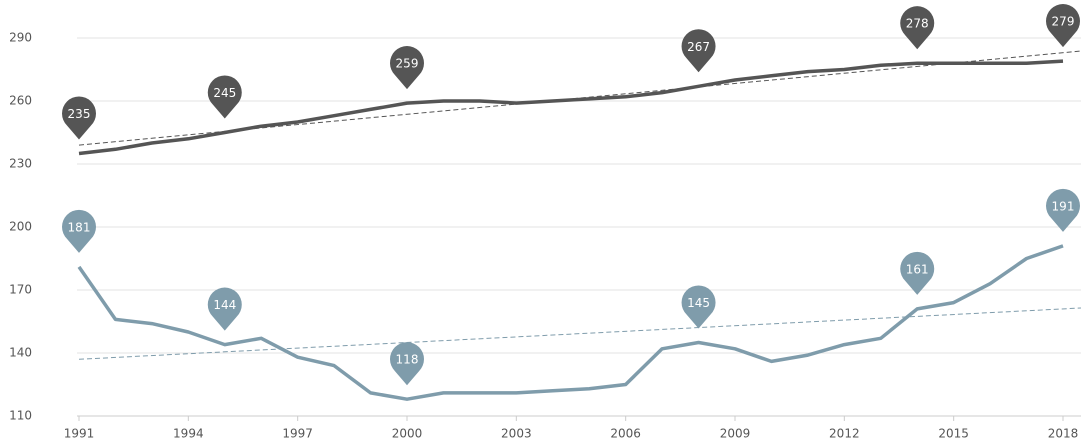  I want to click on data-label: 267, so click(698, 47).